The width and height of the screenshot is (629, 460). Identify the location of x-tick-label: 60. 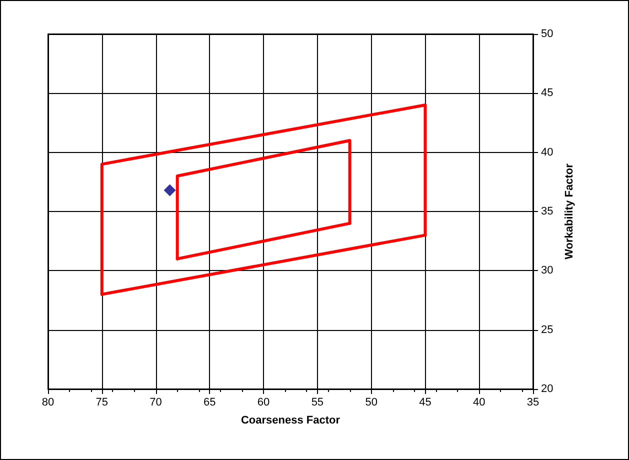
(263, 402).